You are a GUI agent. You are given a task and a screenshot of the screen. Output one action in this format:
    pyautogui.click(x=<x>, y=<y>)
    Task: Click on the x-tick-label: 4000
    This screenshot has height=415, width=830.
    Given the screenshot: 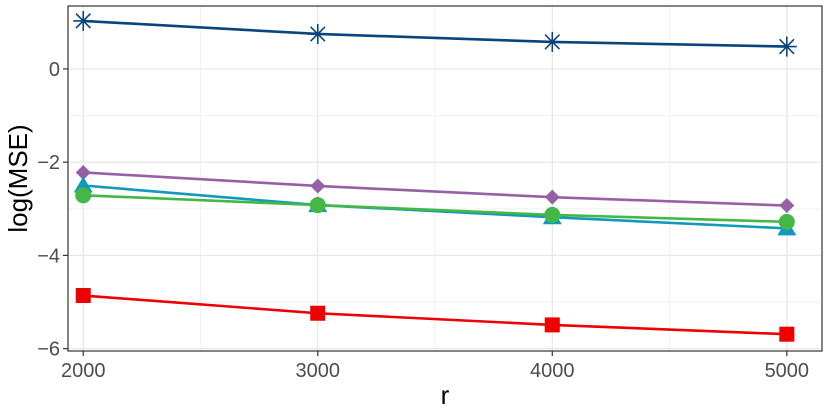 What is the action you would take?
    pyautogui.click(x=552, y=371)
    